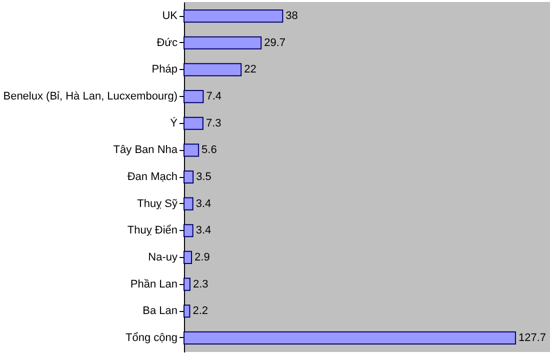  Describe the element at coordinates (214, 123) in the screenshot. I see `data-label: 7.3` at that location.